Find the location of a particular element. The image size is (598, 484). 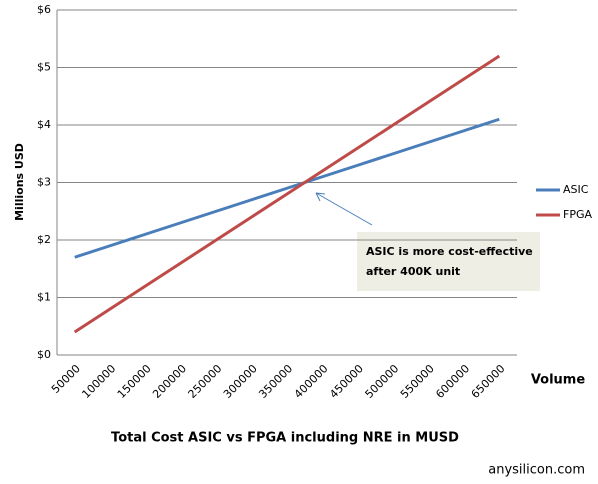

y-tick-label: $5 is located at coordinates (44, 67).